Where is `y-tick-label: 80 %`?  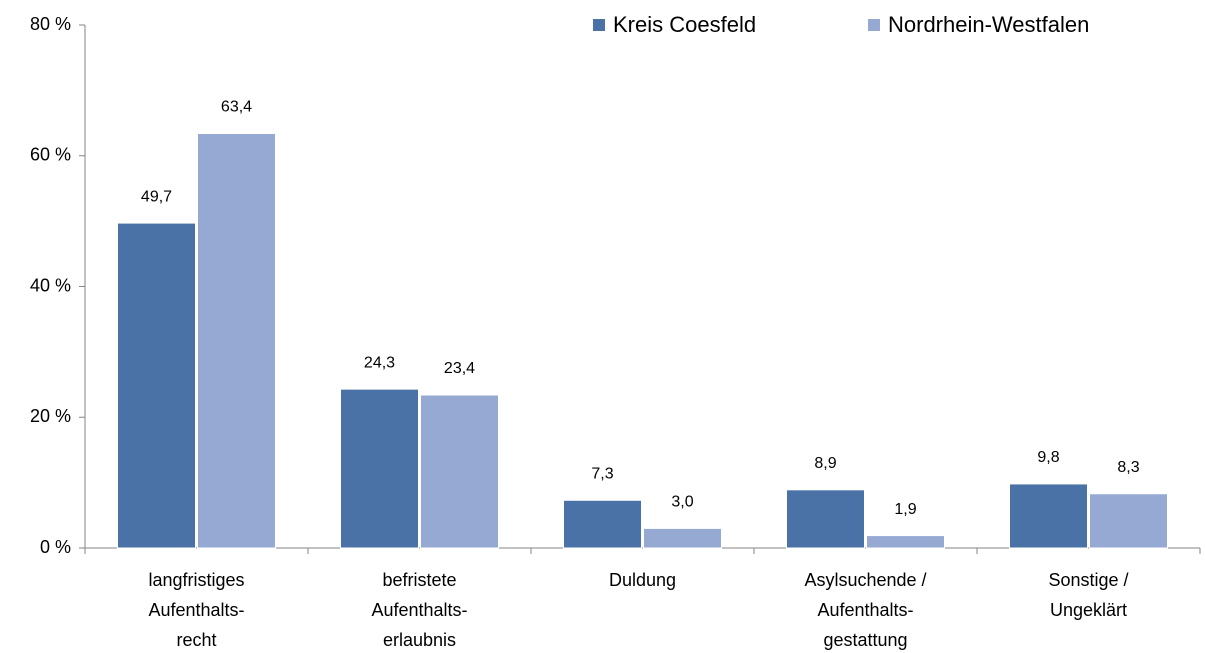 y-tick-label: 80 % is located at coordinates (50, 24).